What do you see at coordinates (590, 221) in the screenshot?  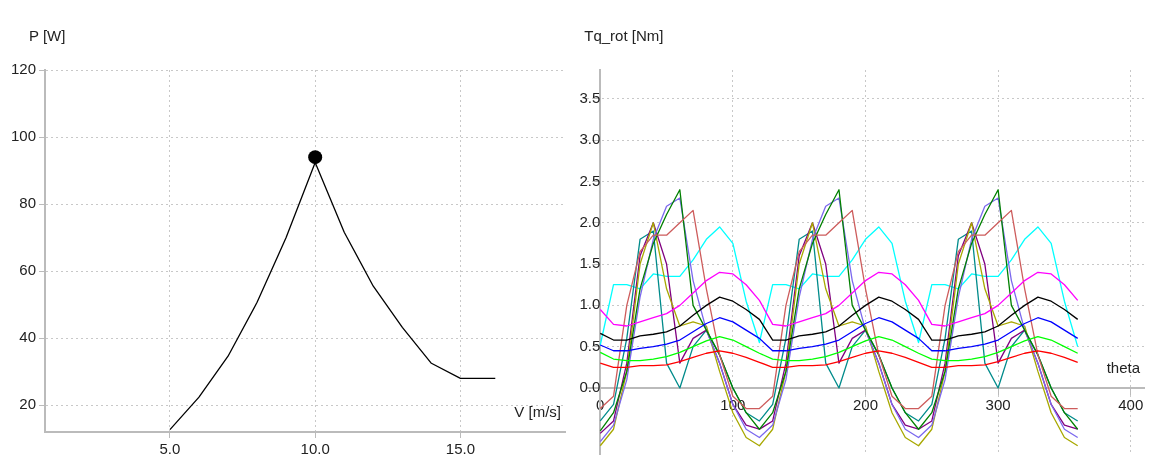 I see `y-tick-label: 2.0` at bounding box center [590, 221].